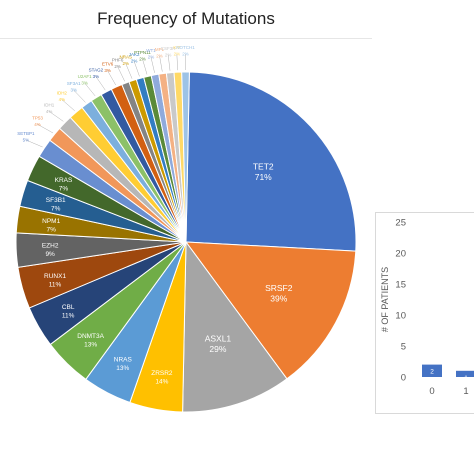 This screenshot has width=474, height=474. I want to click on slice-gene-label: KRAS, so click(64, 180).